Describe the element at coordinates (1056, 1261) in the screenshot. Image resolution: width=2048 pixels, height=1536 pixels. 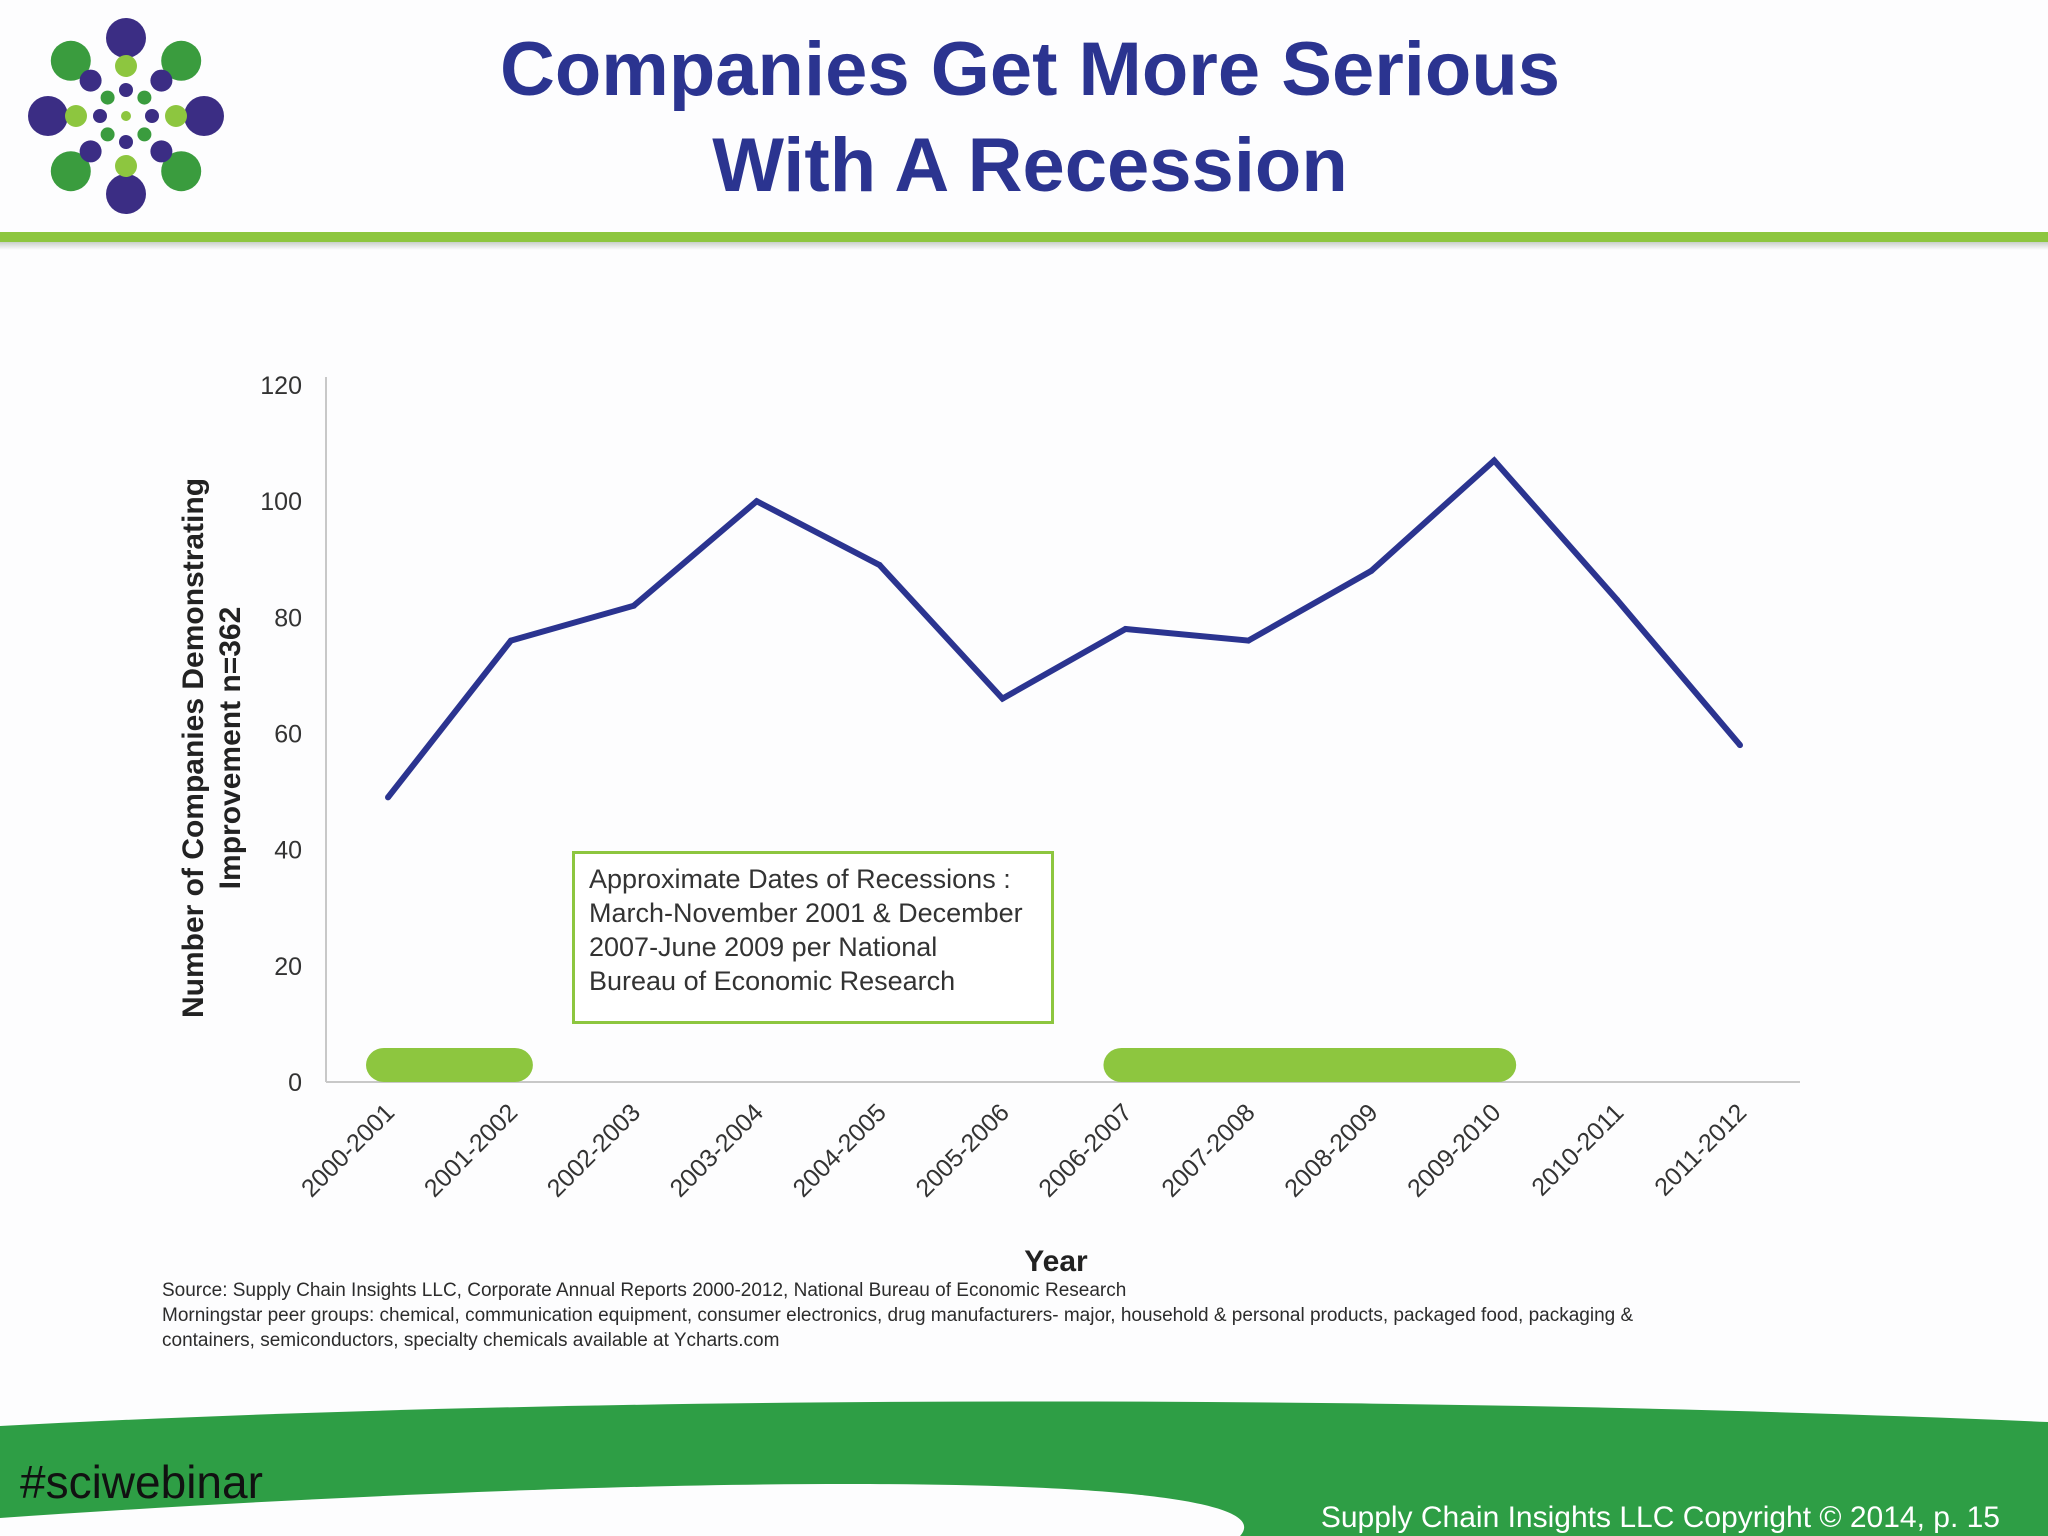
I see `x-axis-label: Year` at that location.